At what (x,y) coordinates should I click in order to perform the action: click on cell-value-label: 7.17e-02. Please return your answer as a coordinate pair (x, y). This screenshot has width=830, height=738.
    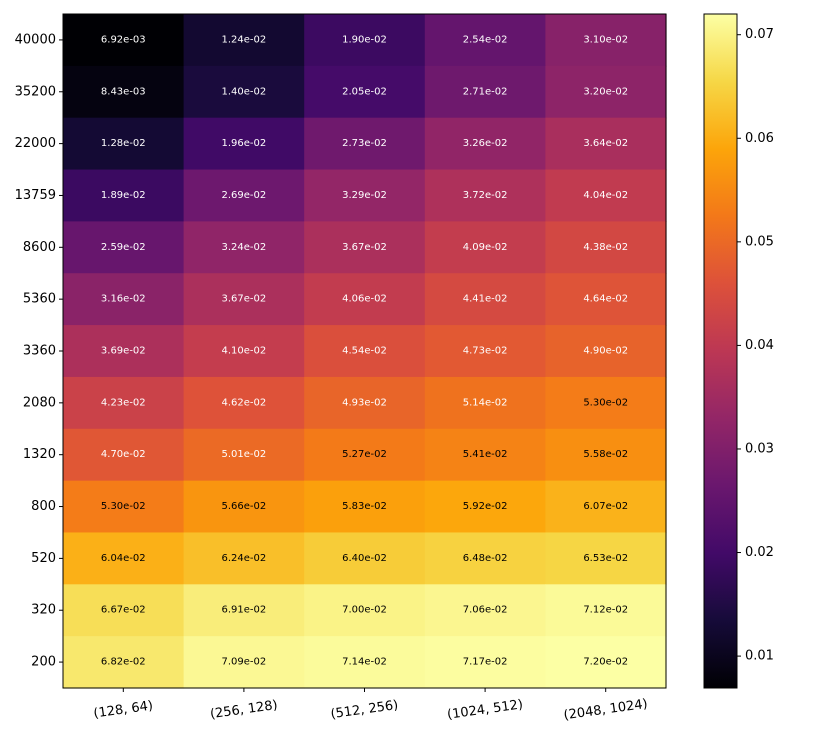
    Looking at the image, I should click on (485, 662).